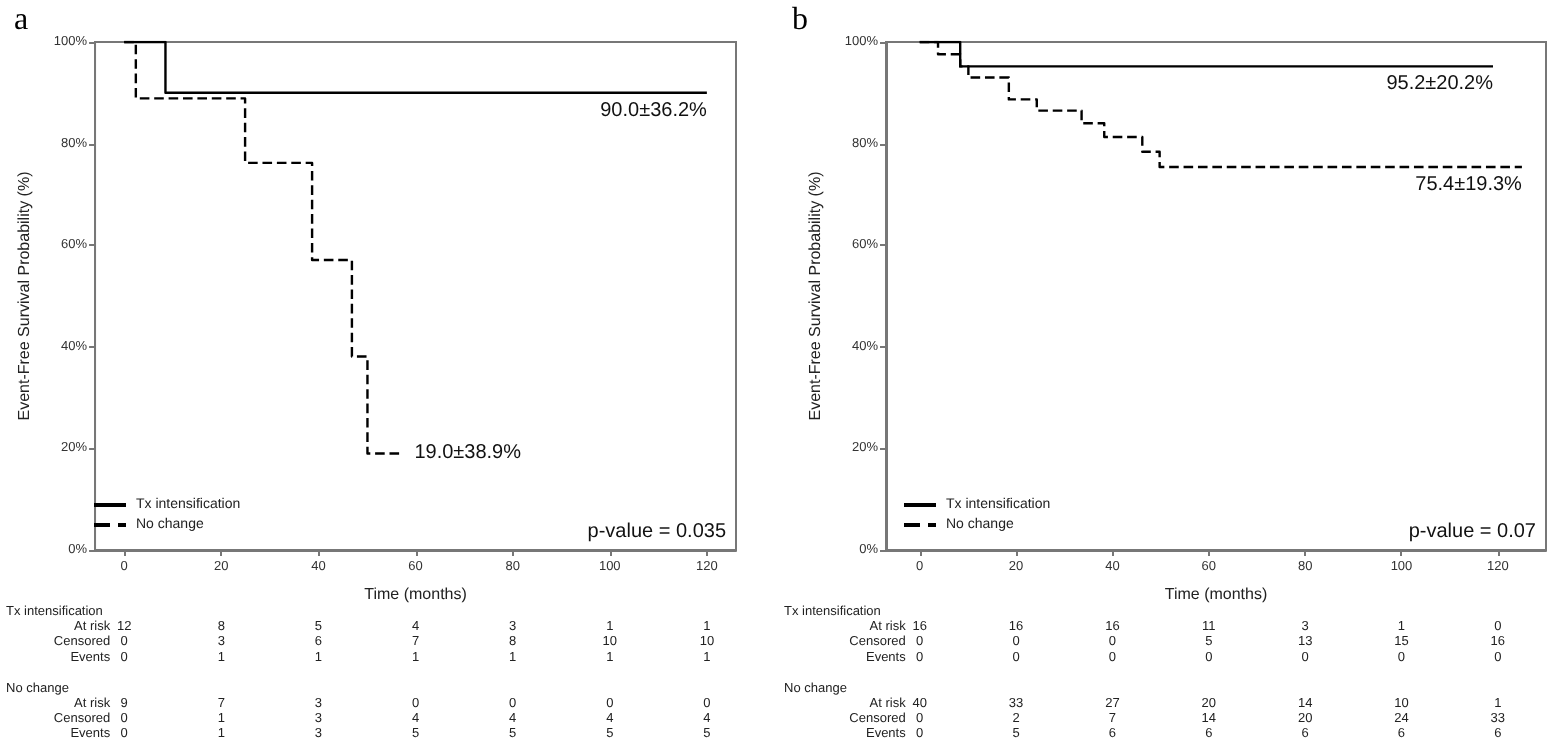 This screenshot has width=1556, height=746. Describe the element at coordinates (654, 110) in the screenshot. I see `annotation: 90.0±36.2%` at that location.